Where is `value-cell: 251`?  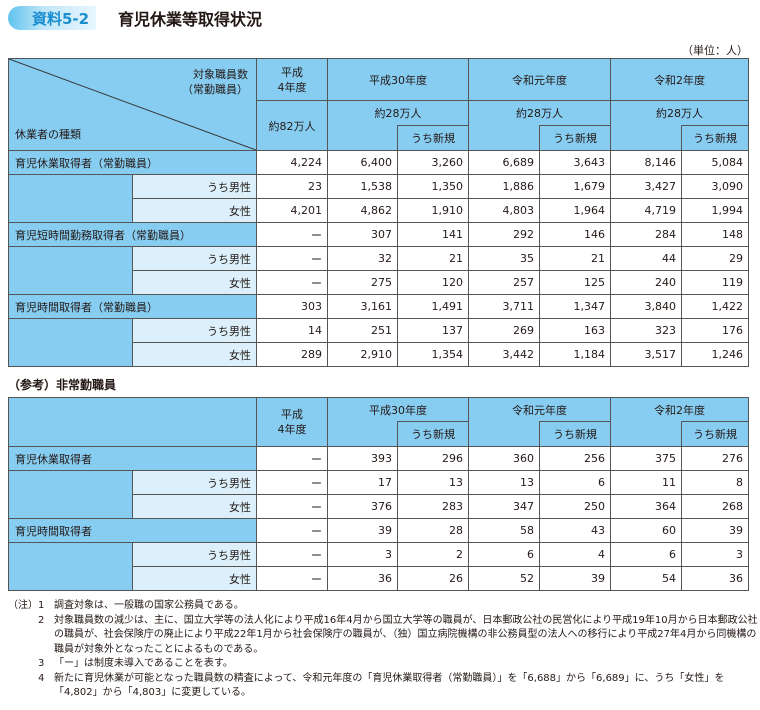
value-cell: 251 is located at coordinates (362, 330).